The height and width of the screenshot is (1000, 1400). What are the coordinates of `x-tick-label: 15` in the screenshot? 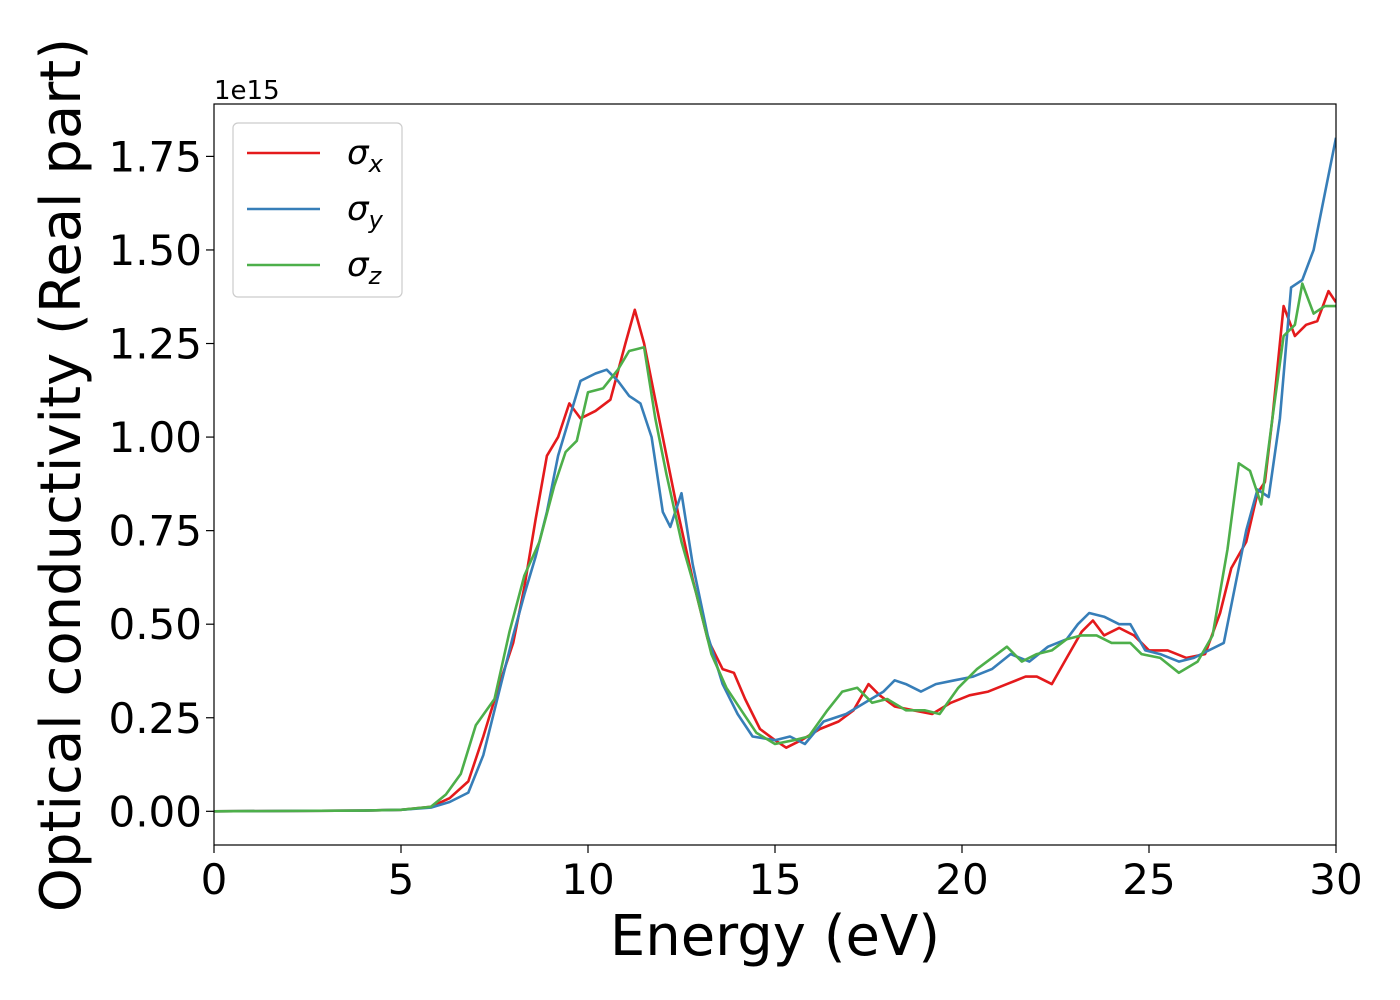 It's located at (774, 879).